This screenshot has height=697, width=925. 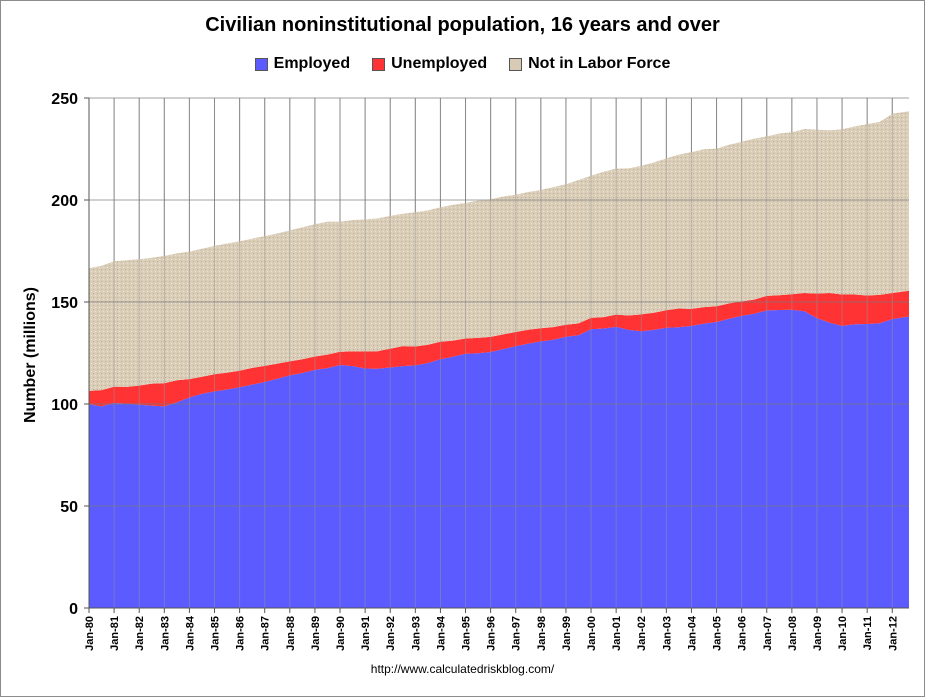 What do you see at coordinates (617, 633) in the screenshot?
I see `x-tick-label: Jan-01` at bounding box center [617, 633].